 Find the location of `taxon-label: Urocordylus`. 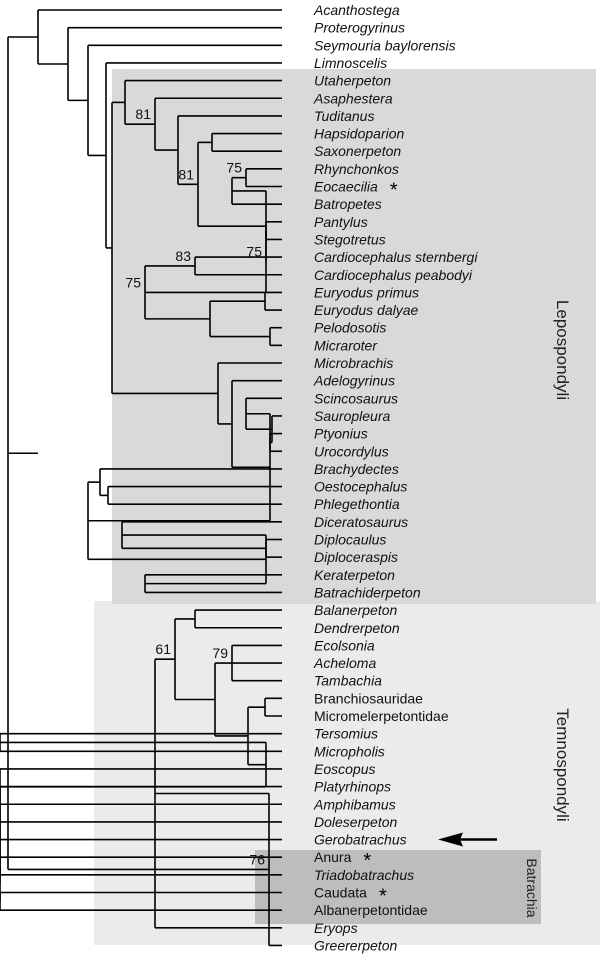

taxon-label: Urocordylus is located at coordinates (351, 451).